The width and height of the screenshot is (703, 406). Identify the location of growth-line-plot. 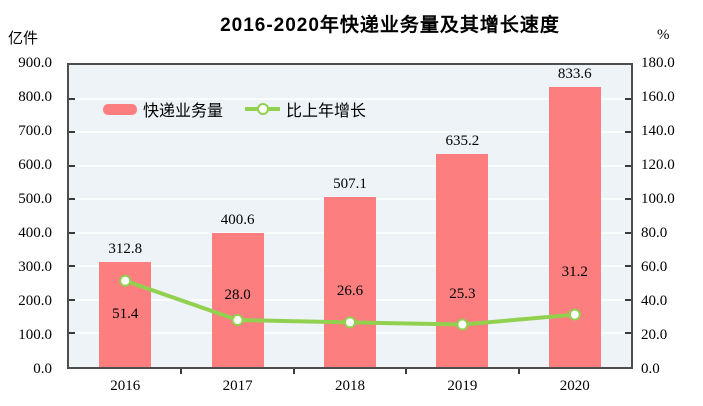
(350, 302).